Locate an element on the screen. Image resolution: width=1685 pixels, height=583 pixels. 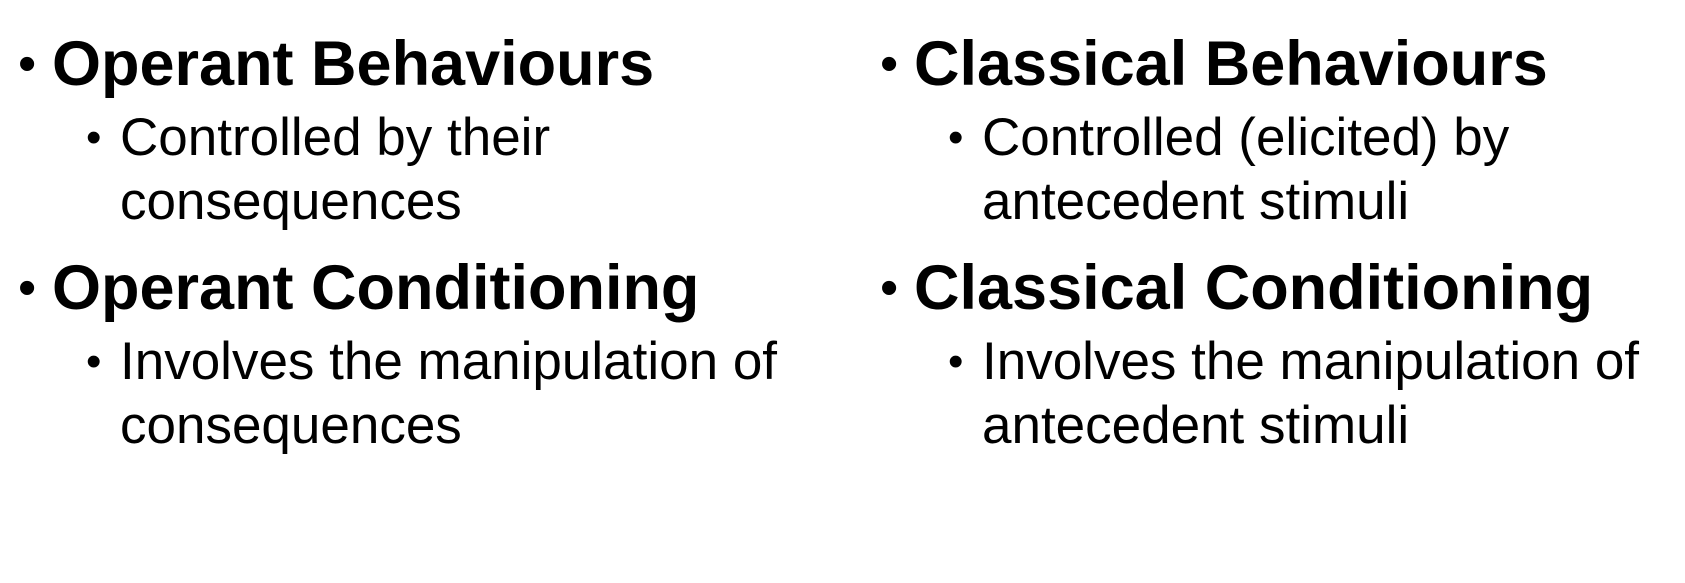
sub-text: Controlled by their consequences is located at coordinates (335, 169).